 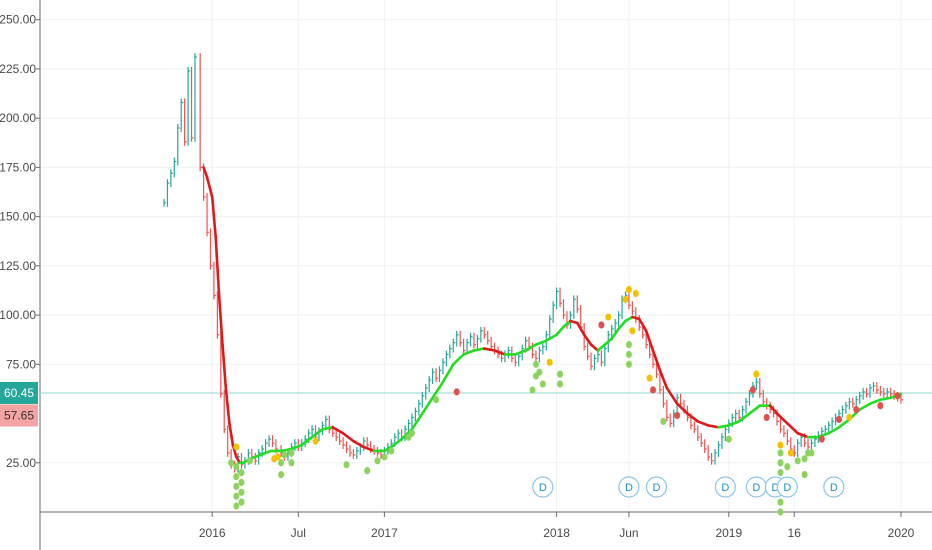 What do you see at coordinates (212, 533) in the screenshot?
I see `x-tick-label: 2016` at bounding box center [212, 533].